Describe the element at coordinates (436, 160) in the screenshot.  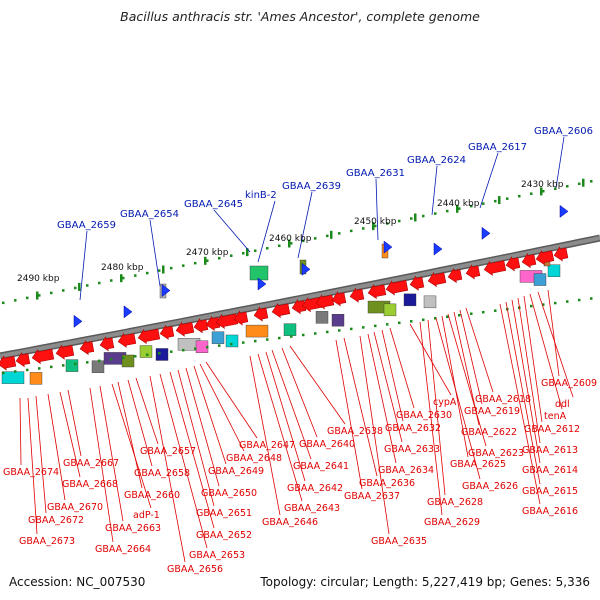
I see `top-feature-label: GBAA_2624` at that location.